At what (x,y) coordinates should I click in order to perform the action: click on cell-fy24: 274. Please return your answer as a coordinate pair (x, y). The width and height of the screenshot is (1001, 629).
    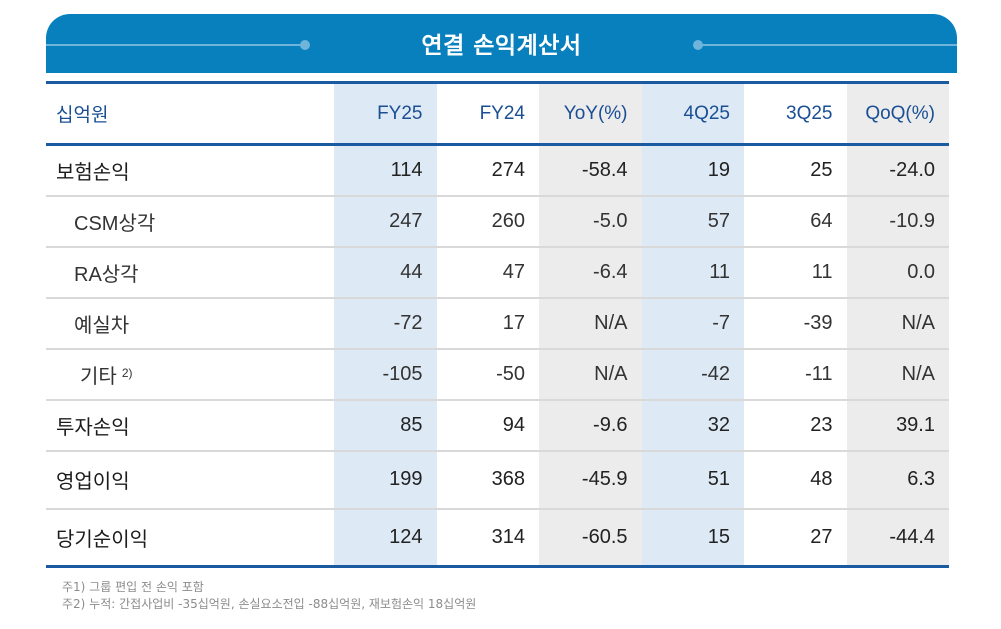
    Looking at the image, I should click on (487, 170).